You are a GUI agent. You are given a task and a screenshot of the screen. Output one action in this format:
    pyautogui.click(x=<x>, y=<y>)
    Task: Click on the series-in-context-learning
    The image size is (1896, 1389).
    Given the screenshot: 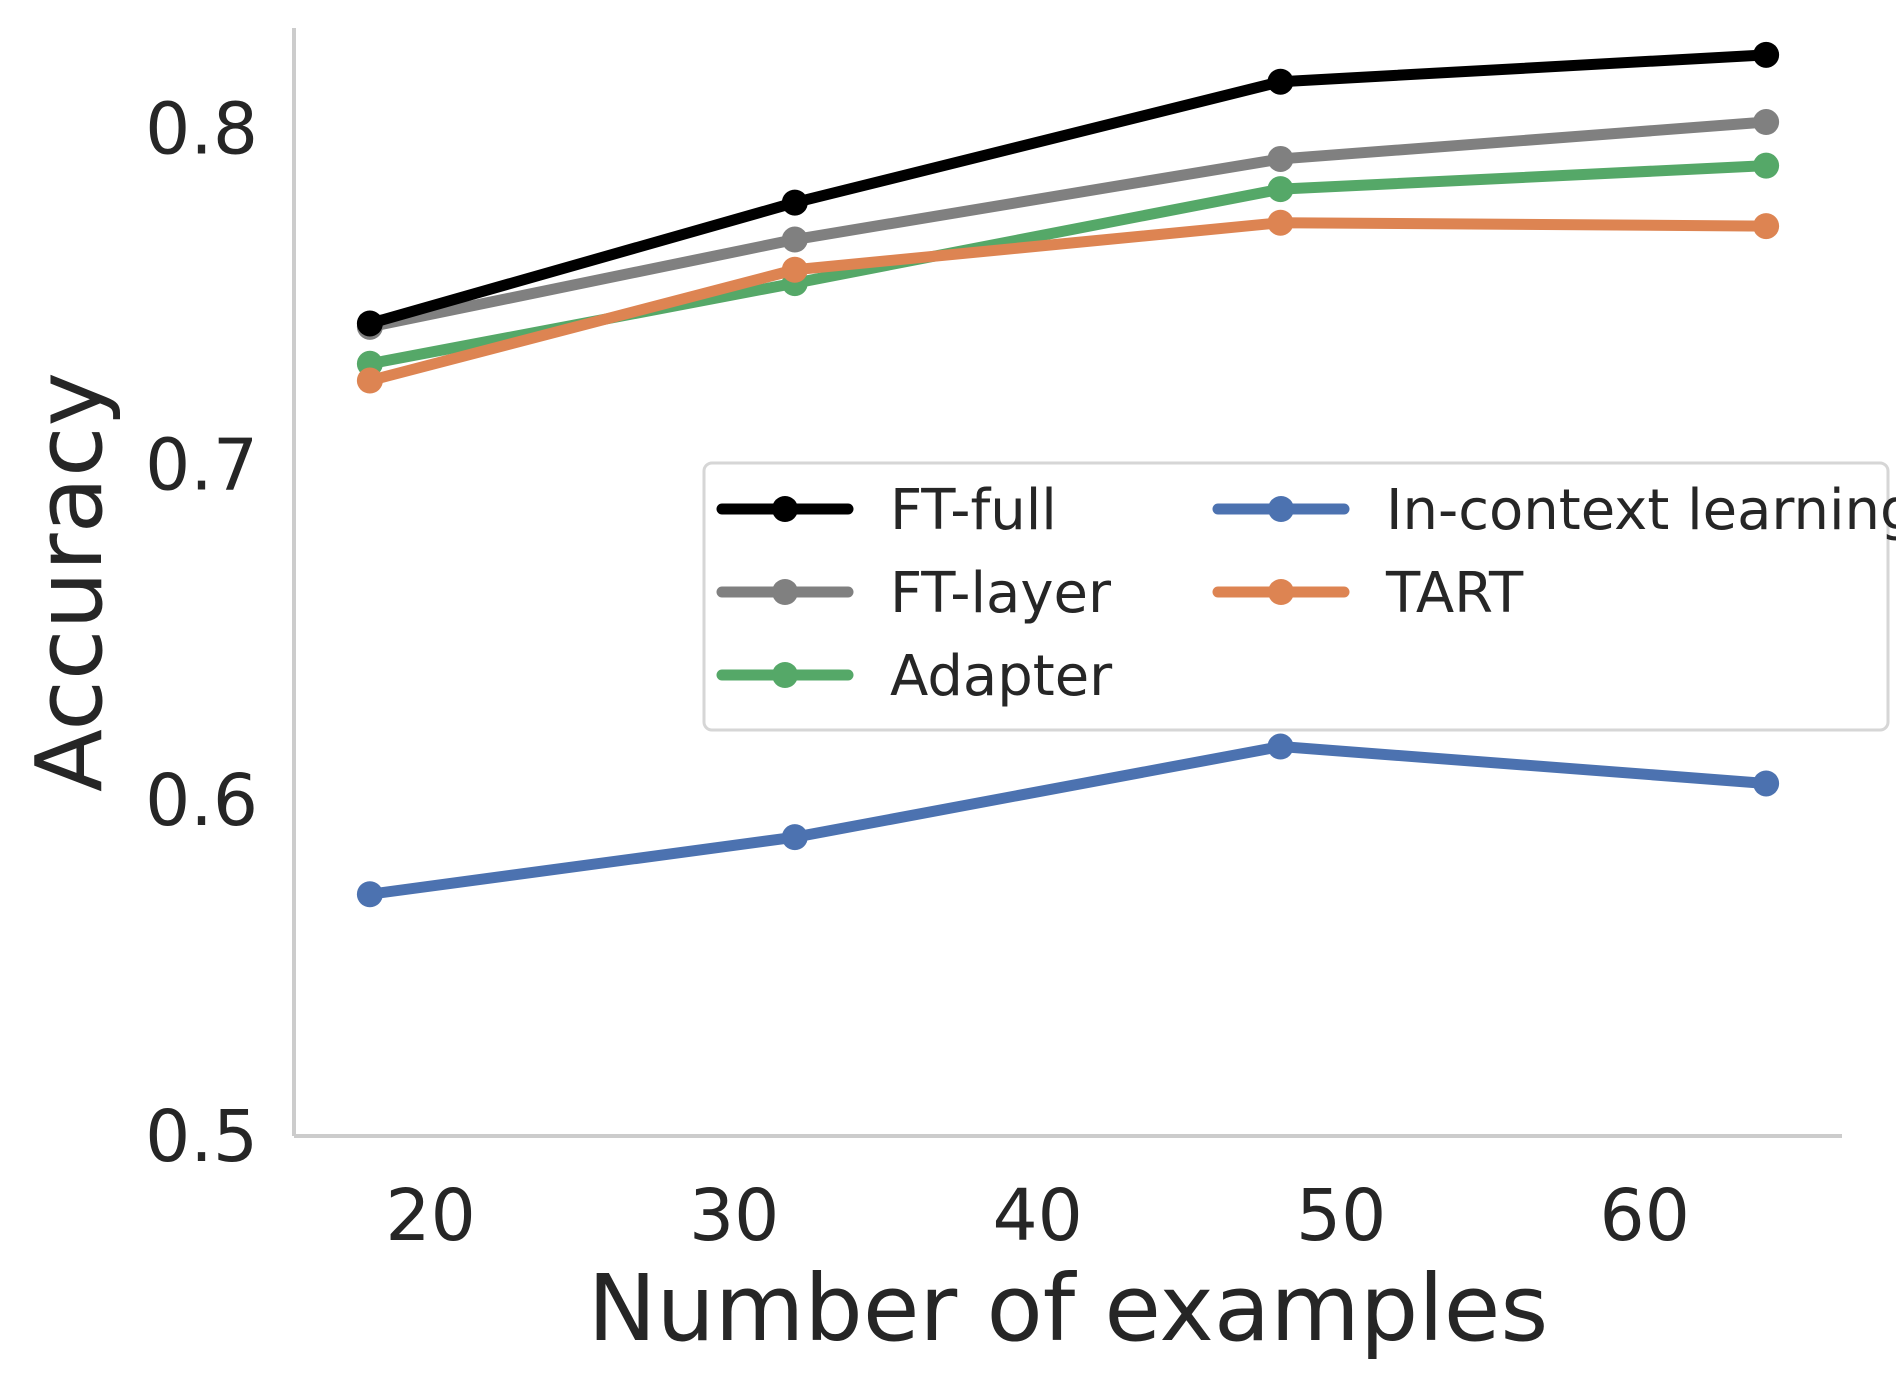 What is the action you would take?
    pyautogui.click(x=1068, y=820)
    